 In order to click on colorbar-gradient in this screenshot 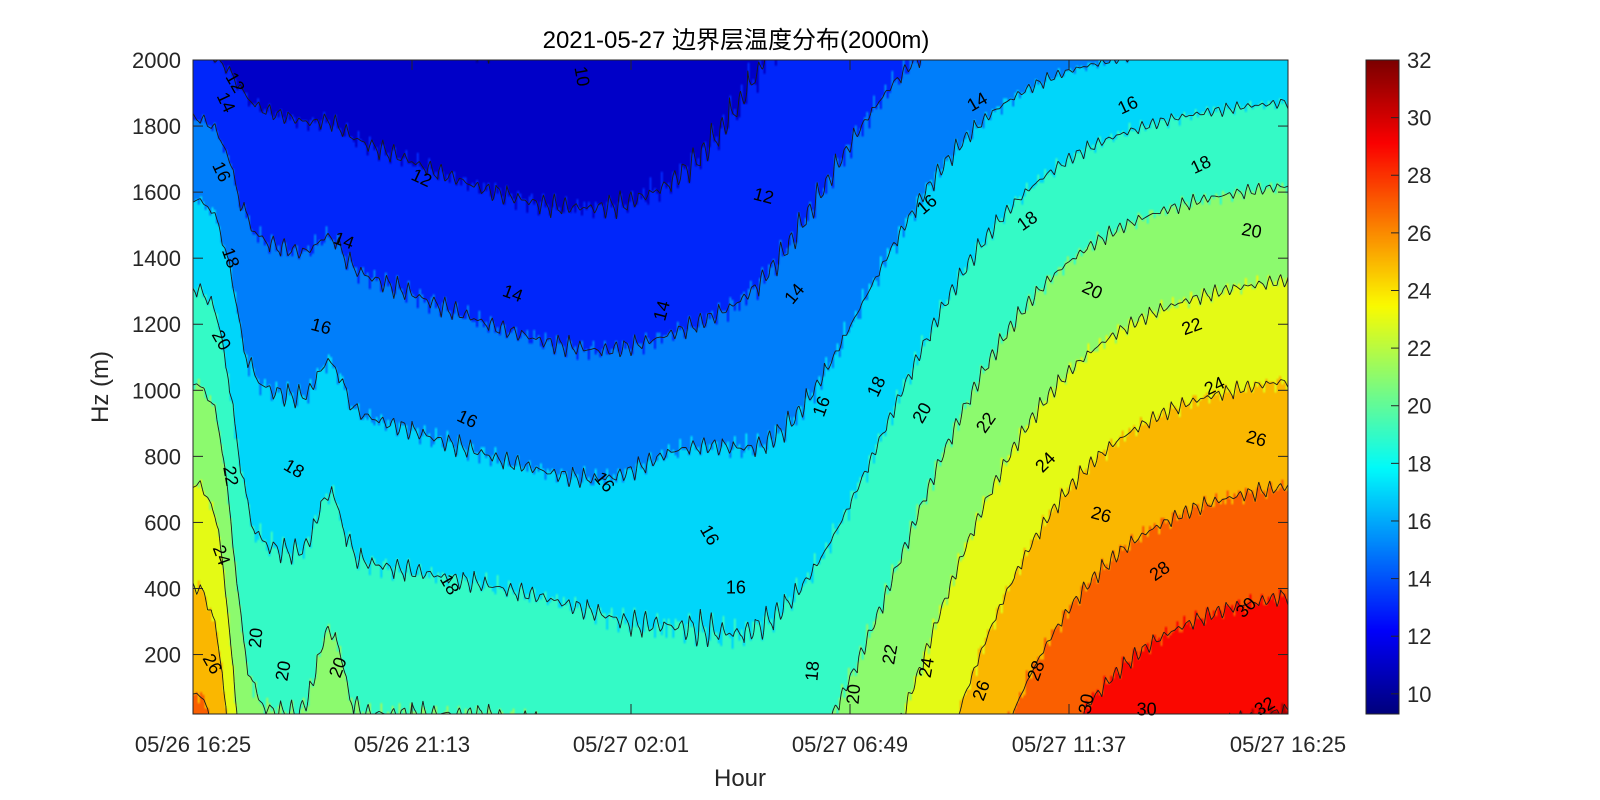, I will do `click(1382, 387)`.